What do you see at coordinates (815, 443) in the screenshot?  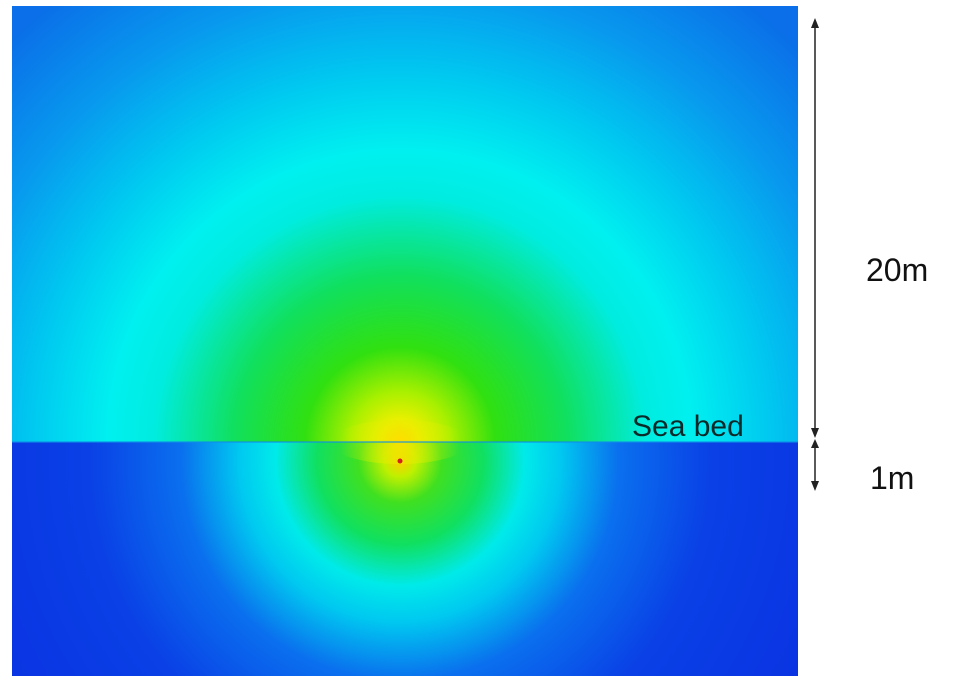 I see `lower-dimension-arrow-top` at bounding box center [815, 443].